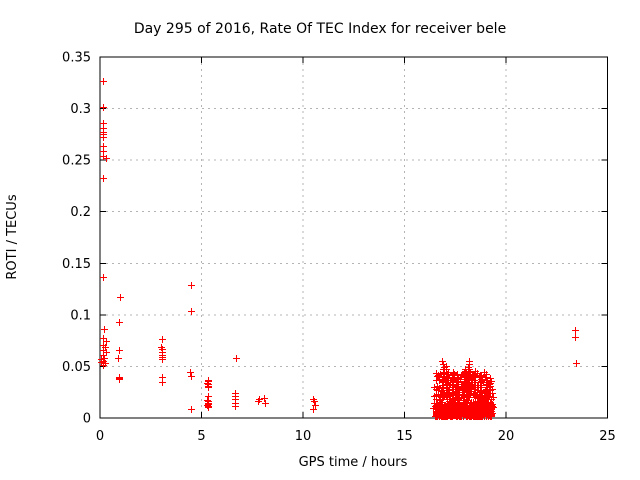 This screenshot has width=640, height=480. I want to click on x-tick-label: 10, so click(303, 436).